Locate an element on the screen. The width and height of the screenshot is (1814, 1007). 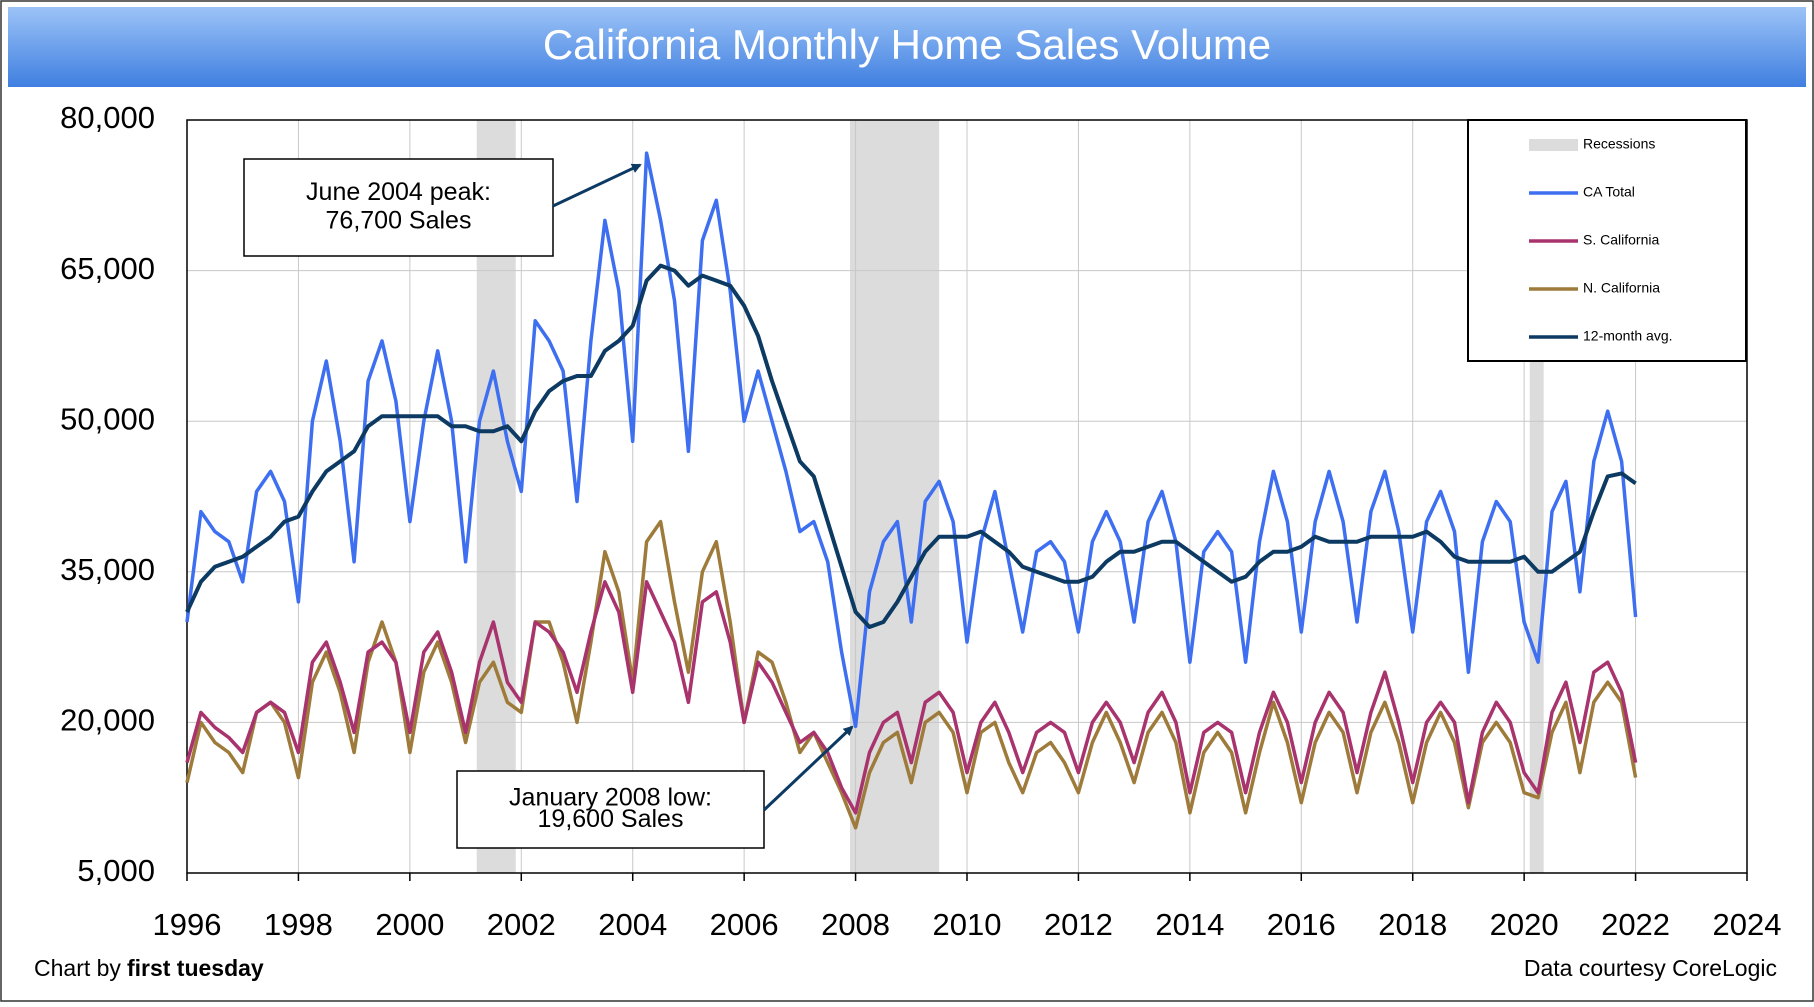
credit: Chart by first tuesday is located at coordinates (149, 968).